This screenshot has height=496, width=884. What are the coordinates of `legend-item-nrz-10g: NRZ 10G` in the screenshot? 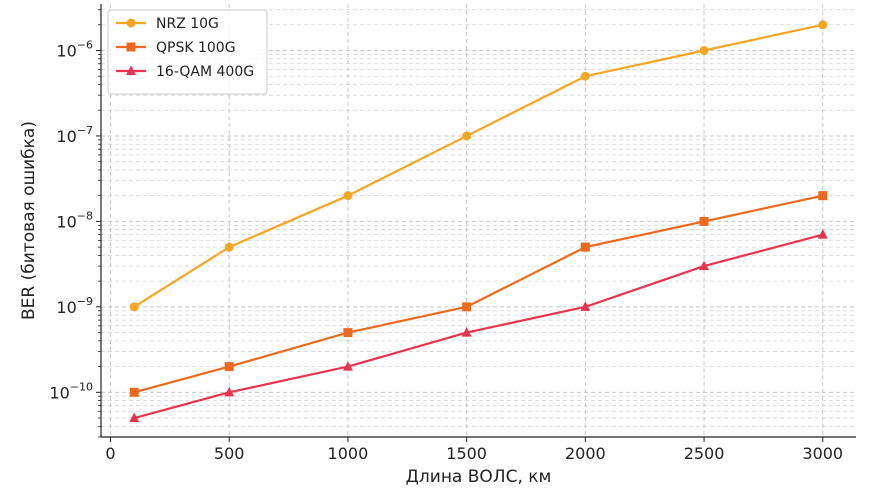 It's located at (167, 24).